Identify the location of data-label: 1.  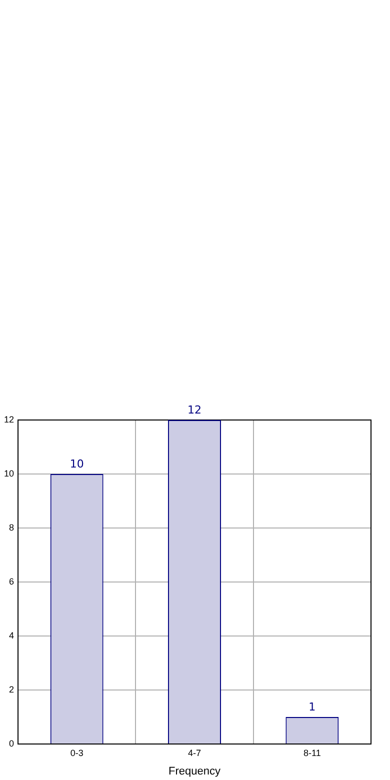
(312, 707).